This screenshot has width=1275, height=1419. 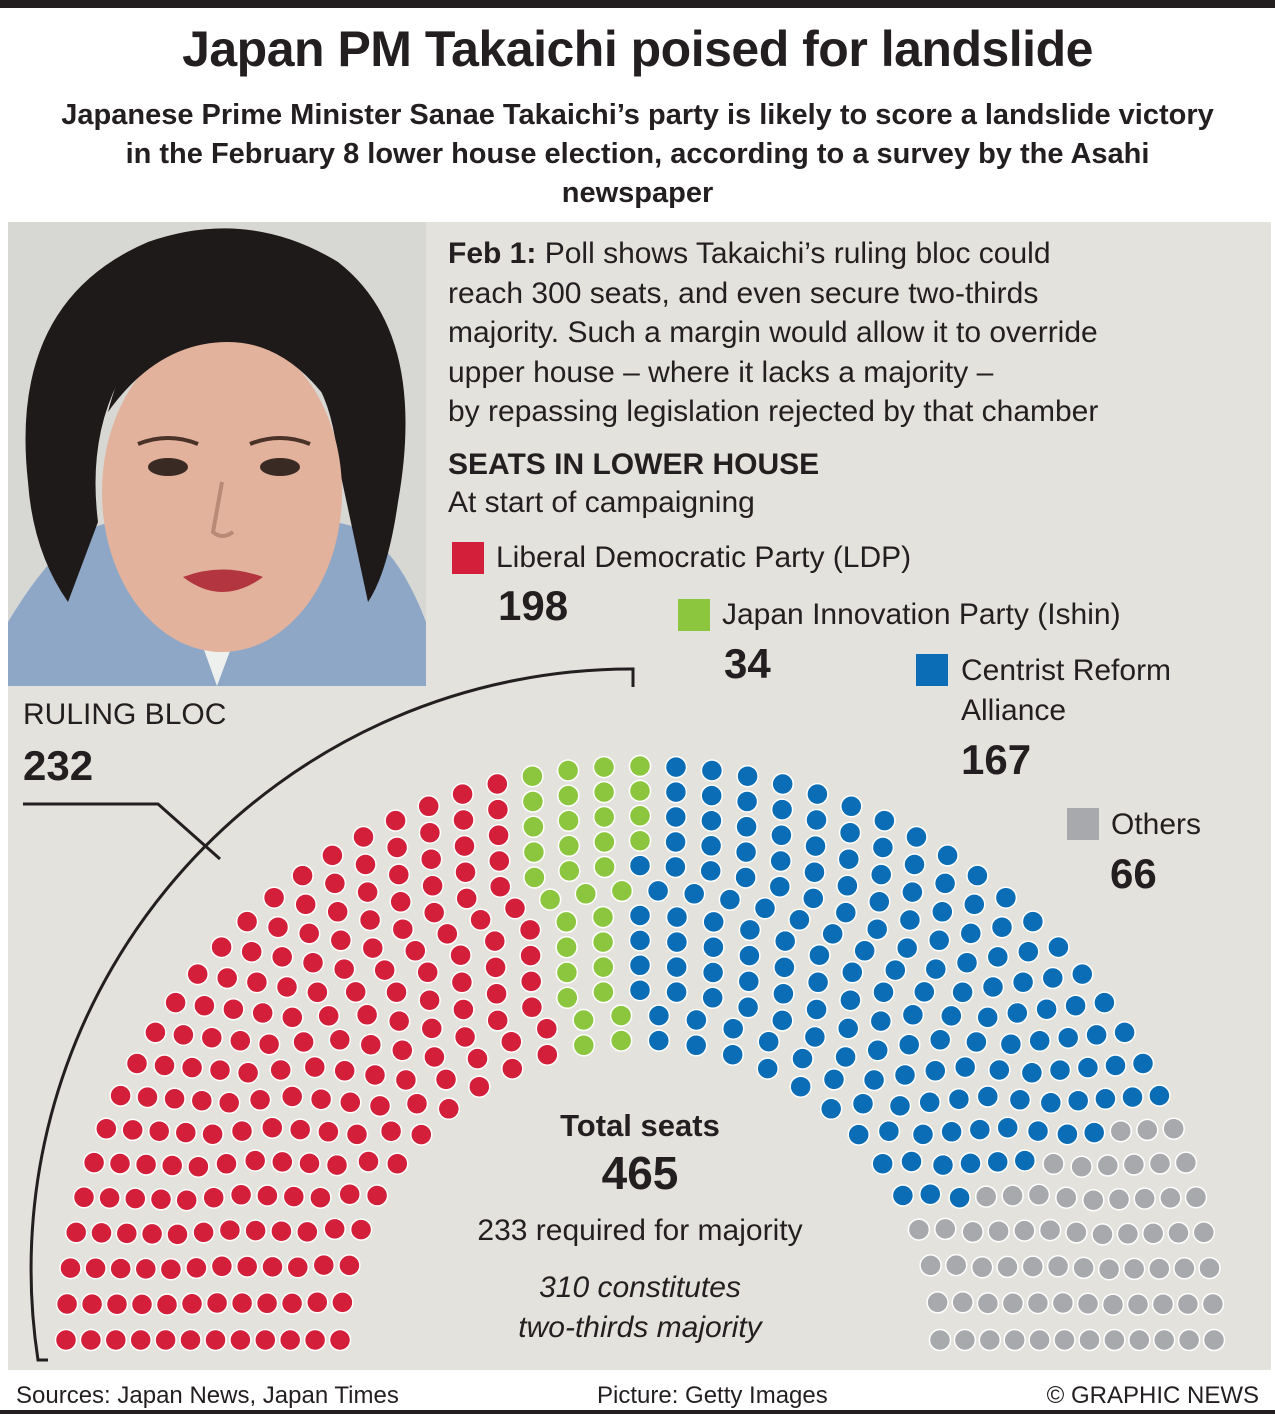 What do you see at coordinates (1156, 824) in the screenshot?
I see `others-label: Others` at bounding box center [1156, 824].